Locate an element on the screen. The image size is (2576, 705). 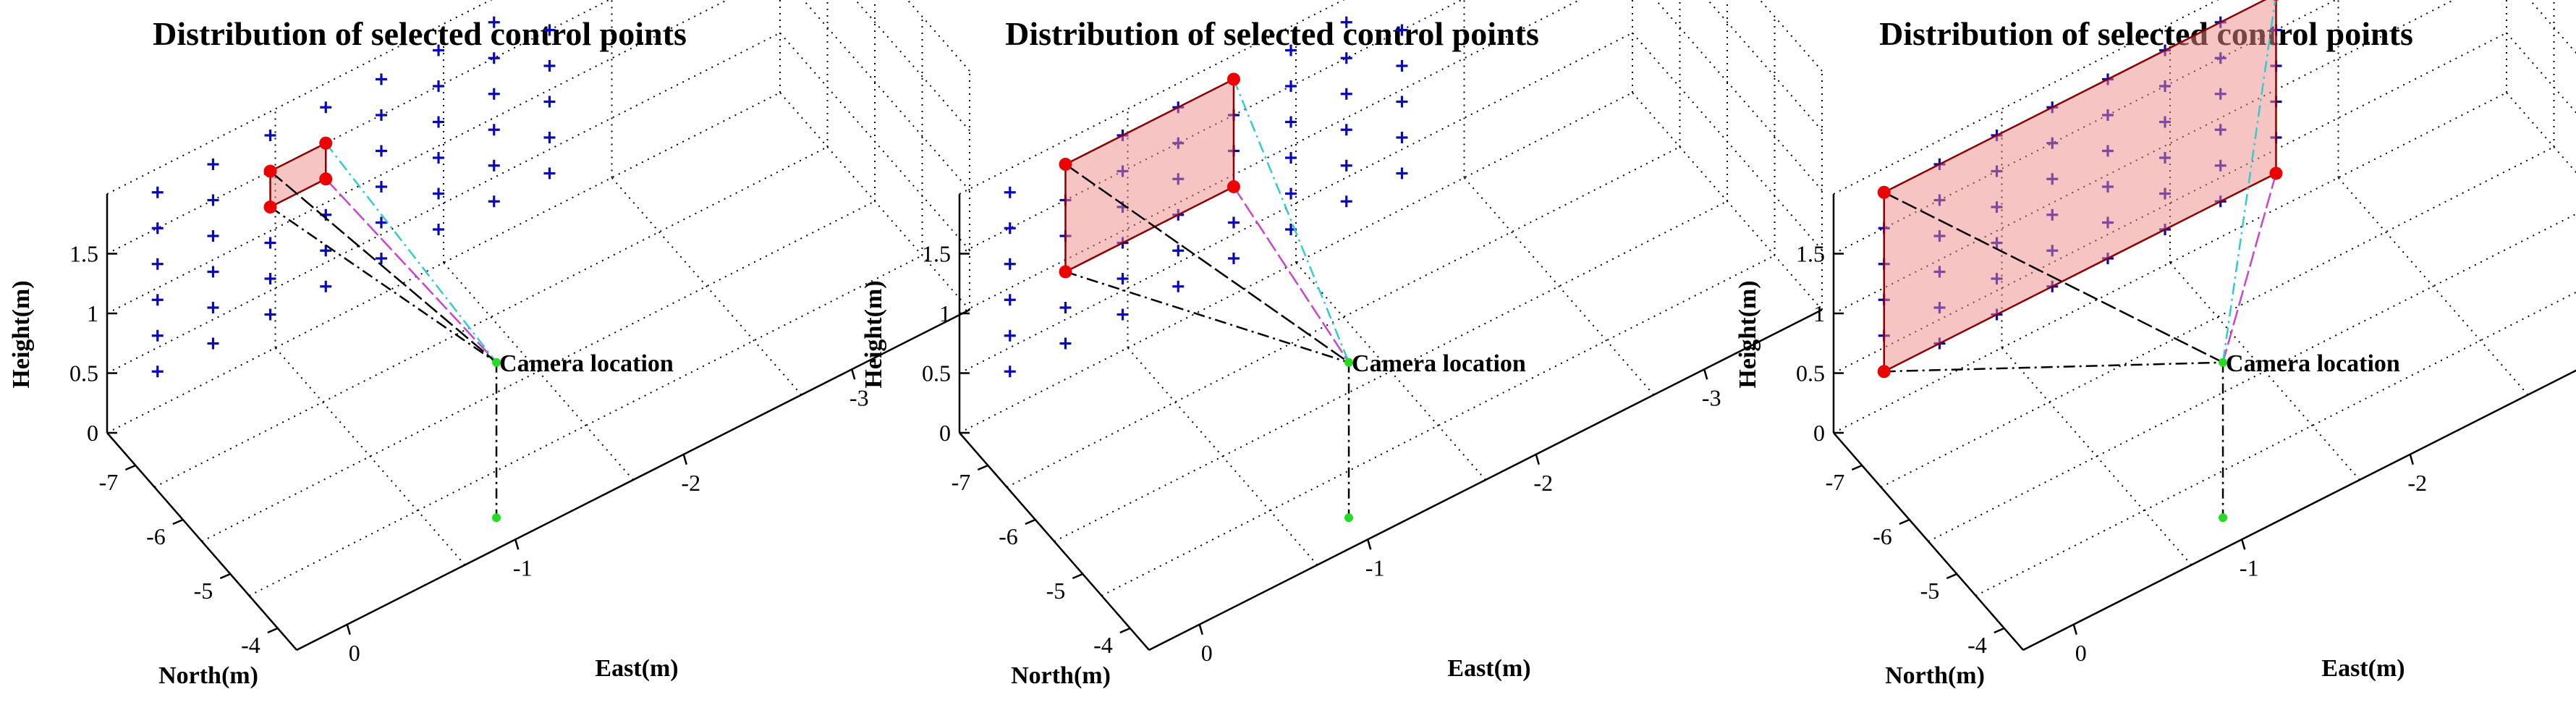
y-tick-label: -5 is located at coordinates (1056, 591).